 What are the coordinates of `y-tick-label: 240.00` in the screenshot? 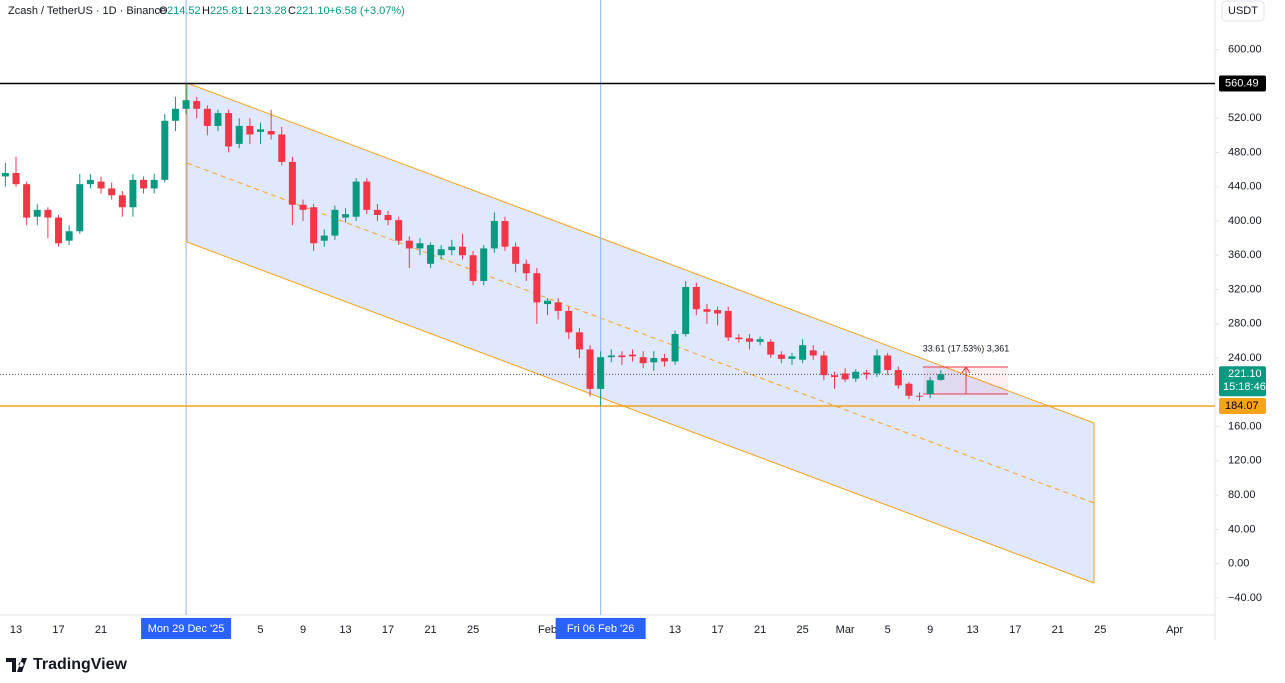 It's located at (1245, 358).